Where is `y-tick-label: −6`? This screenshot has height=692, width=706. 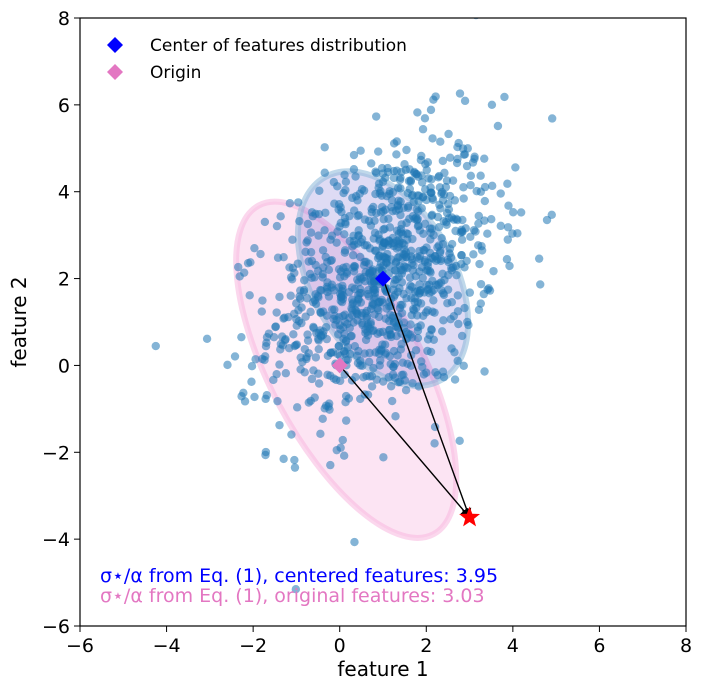
y-tick-label: −6 is located at coordinates (56, 627).